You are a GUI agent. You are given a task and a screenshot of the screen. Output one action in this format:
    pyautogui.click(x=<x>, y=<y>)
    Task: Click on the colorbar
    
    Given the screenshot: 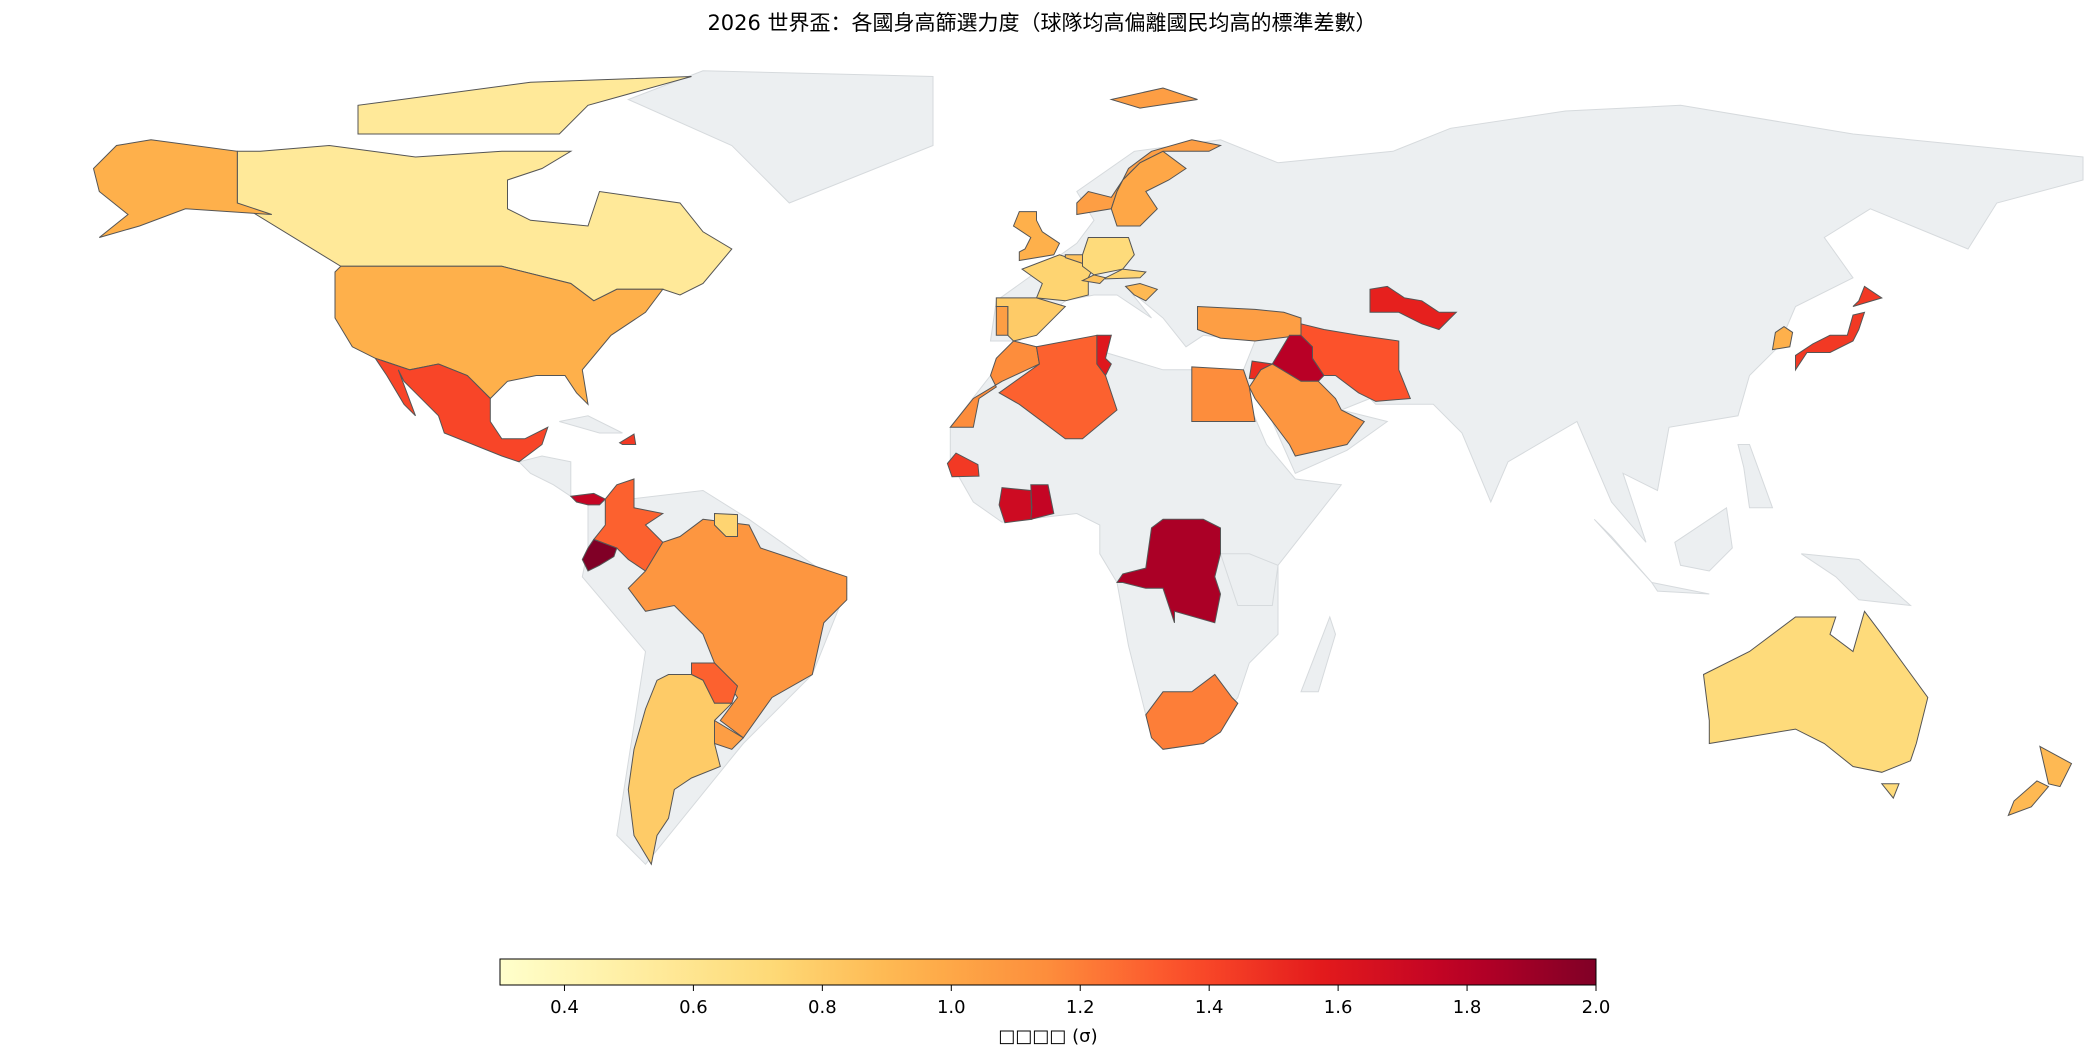 What is the action you would take?
    pyautogui.click(x=1048, y=972)
    